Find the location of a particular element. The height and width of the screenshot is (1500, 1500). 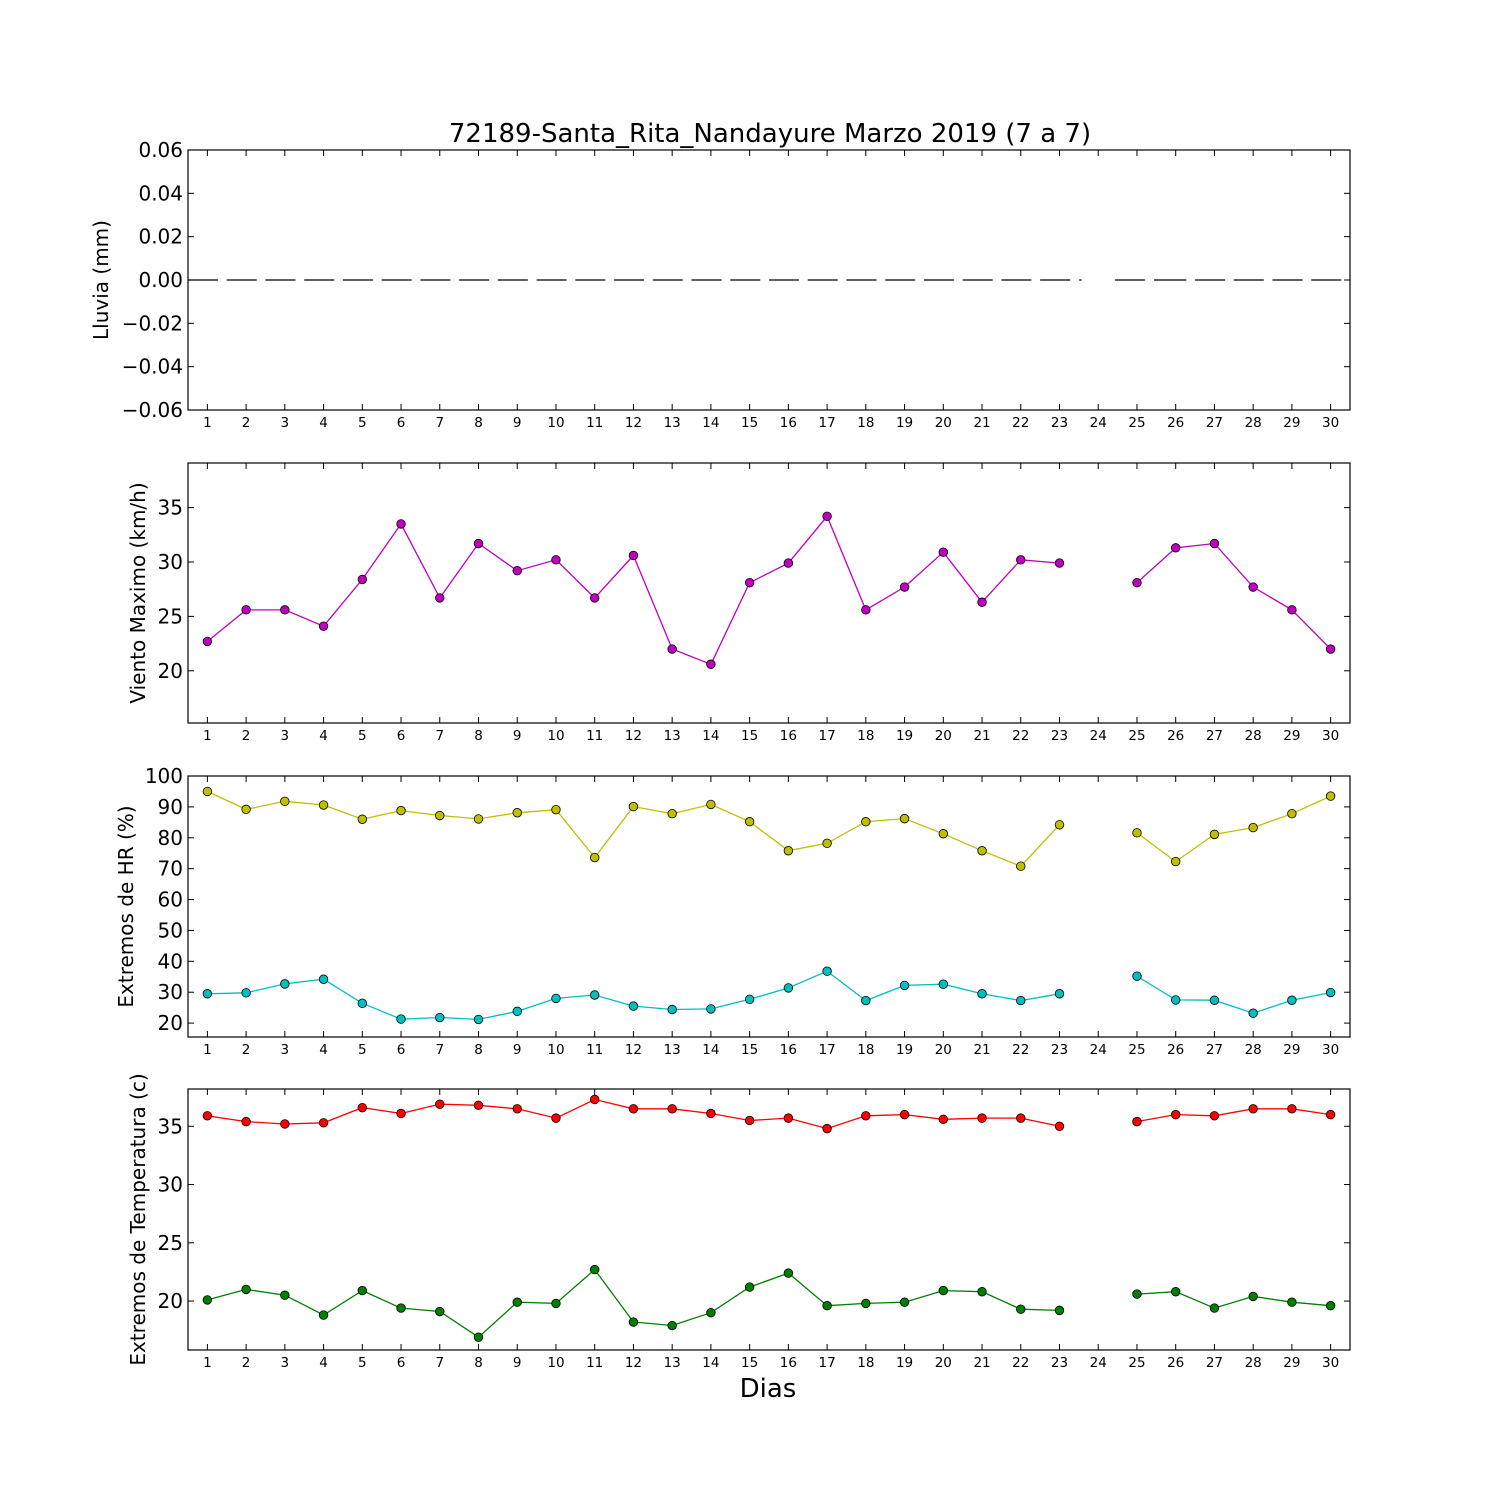

x-tick-label: 10 is located at coordinates (555, 1363).